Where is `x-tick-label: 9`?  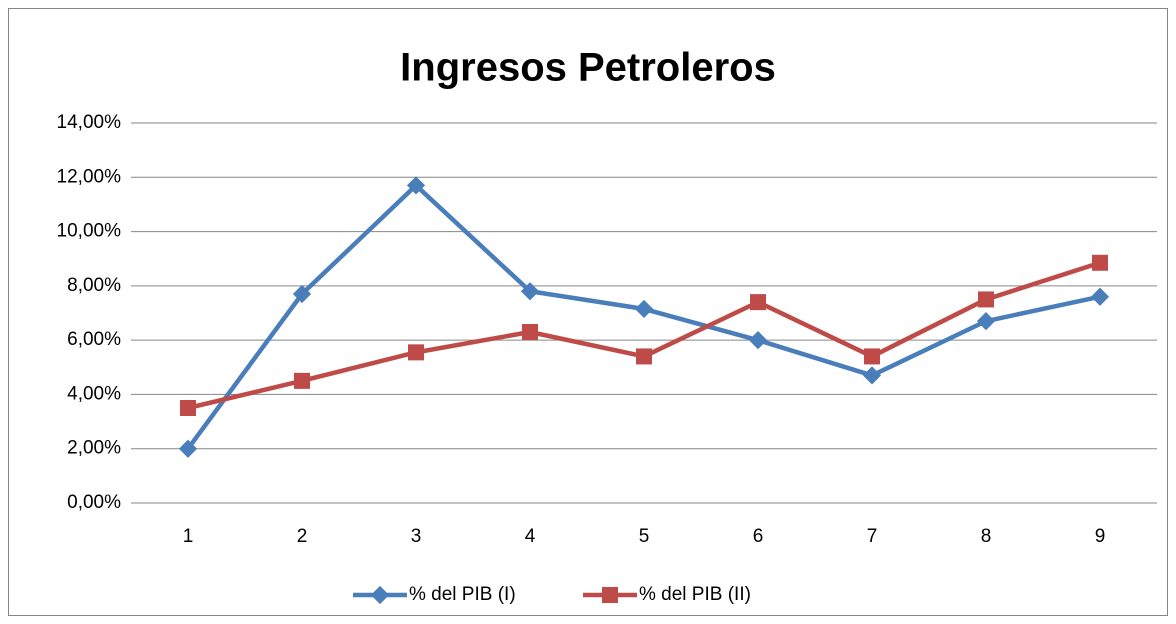
x-tick-label: 9 is located at coordinates (1100, 536).